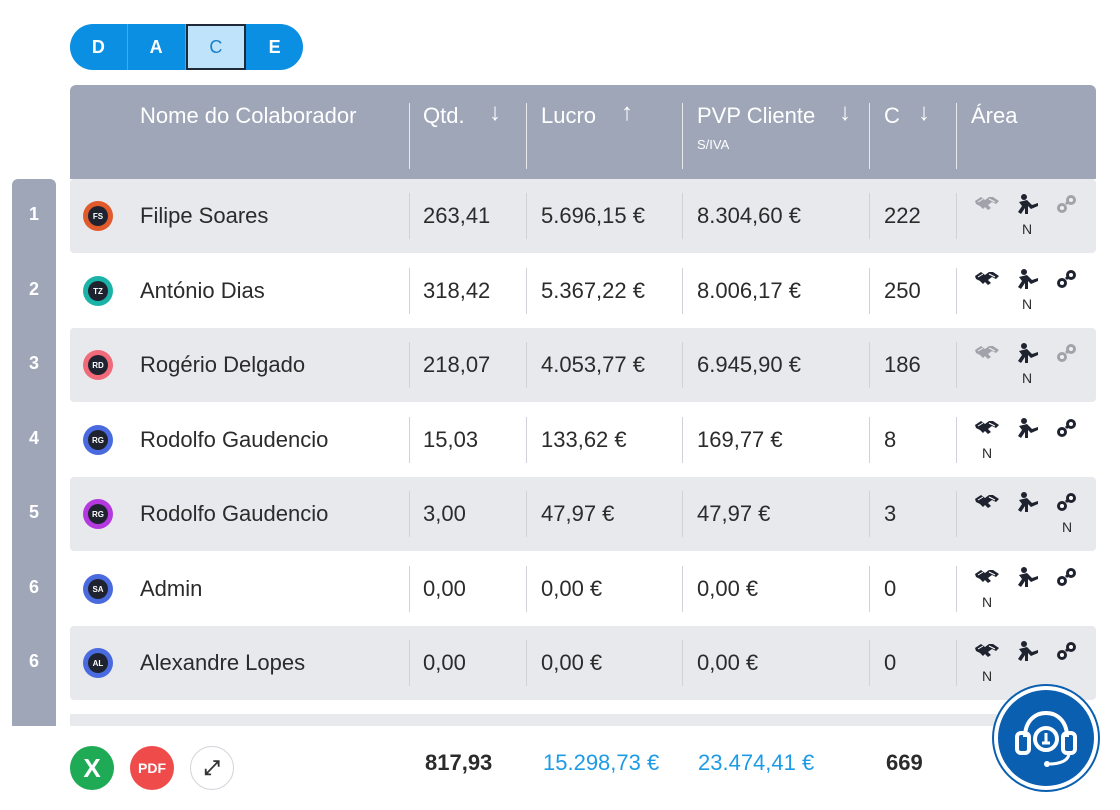 The height and width of the screenshot is (810, 1120). Describe the element at coordinates (223, 364) in the screenshot. I see `collaborator-name: Rogério Delgado` at that location.